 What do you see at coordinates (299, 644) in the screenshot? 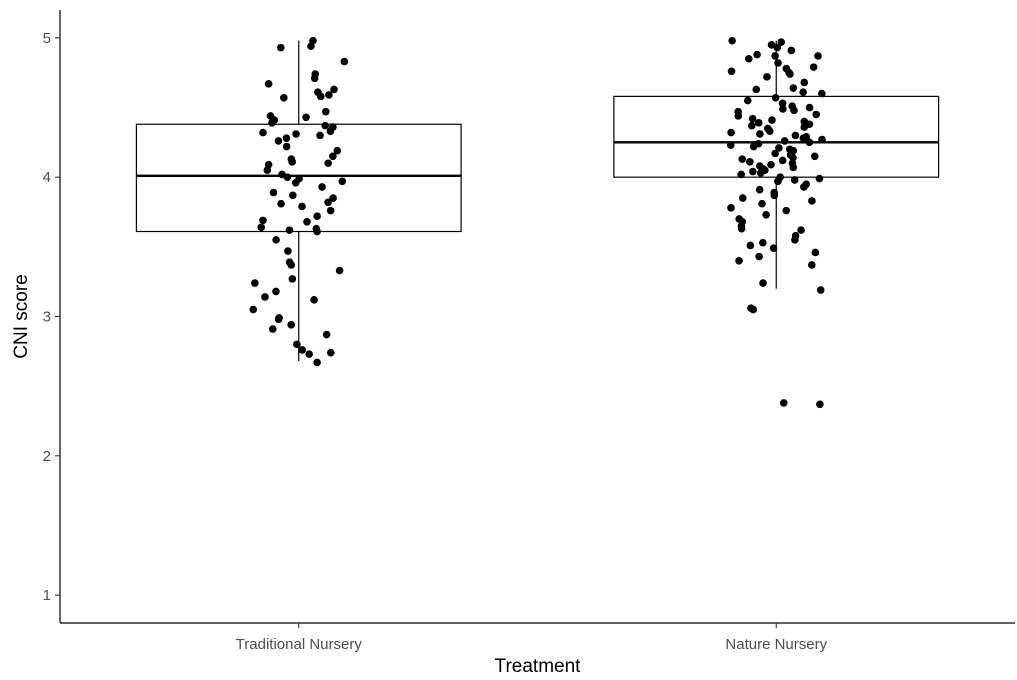
I see `x-tick-label: Traditional Nursery` at bounding box center [299, 644].